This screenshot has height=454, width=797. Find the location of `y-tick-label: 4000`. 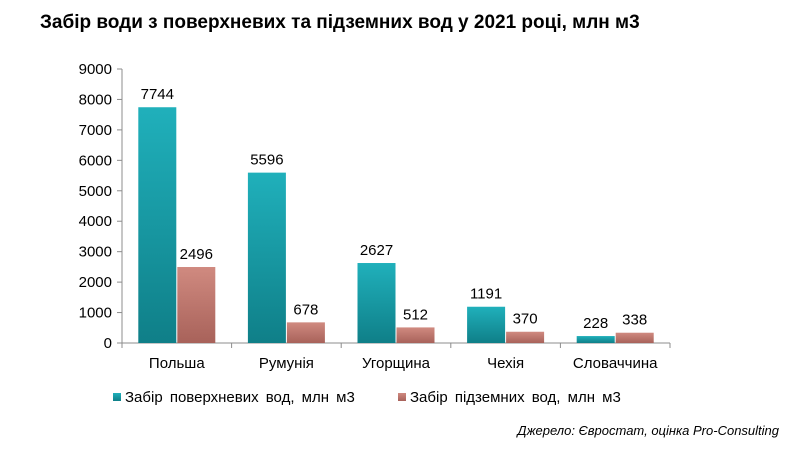

y-tick-label: 4000 is located at coordinates (95, 221).